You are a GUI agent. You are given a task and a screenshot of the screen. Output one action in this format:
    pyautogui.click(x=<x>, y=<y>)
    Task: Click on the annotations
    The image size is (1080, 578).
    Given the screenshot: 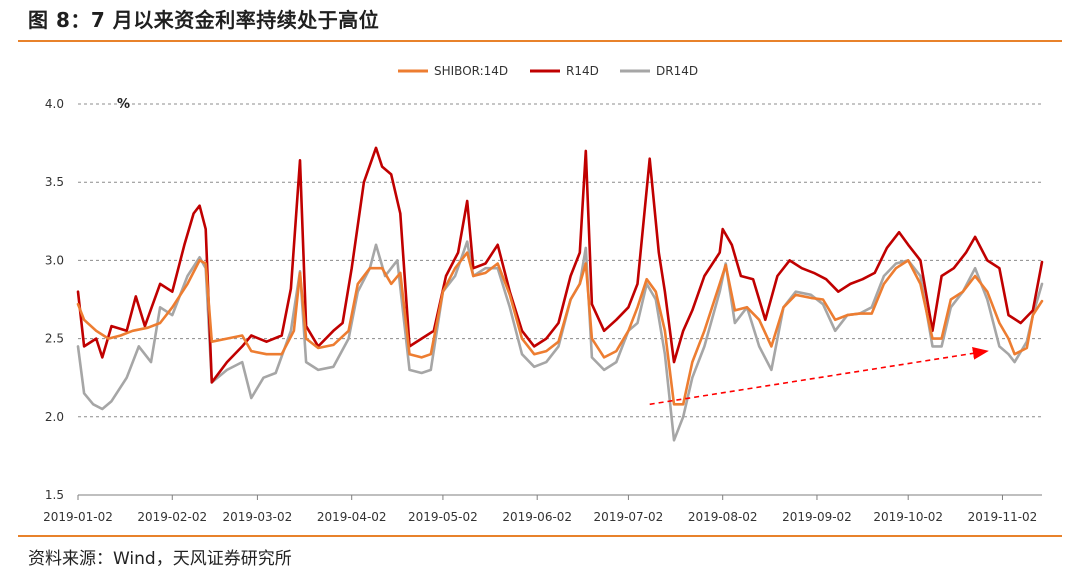 What is the action you would take?
    pyautogui.click(x=819, y=376)
    